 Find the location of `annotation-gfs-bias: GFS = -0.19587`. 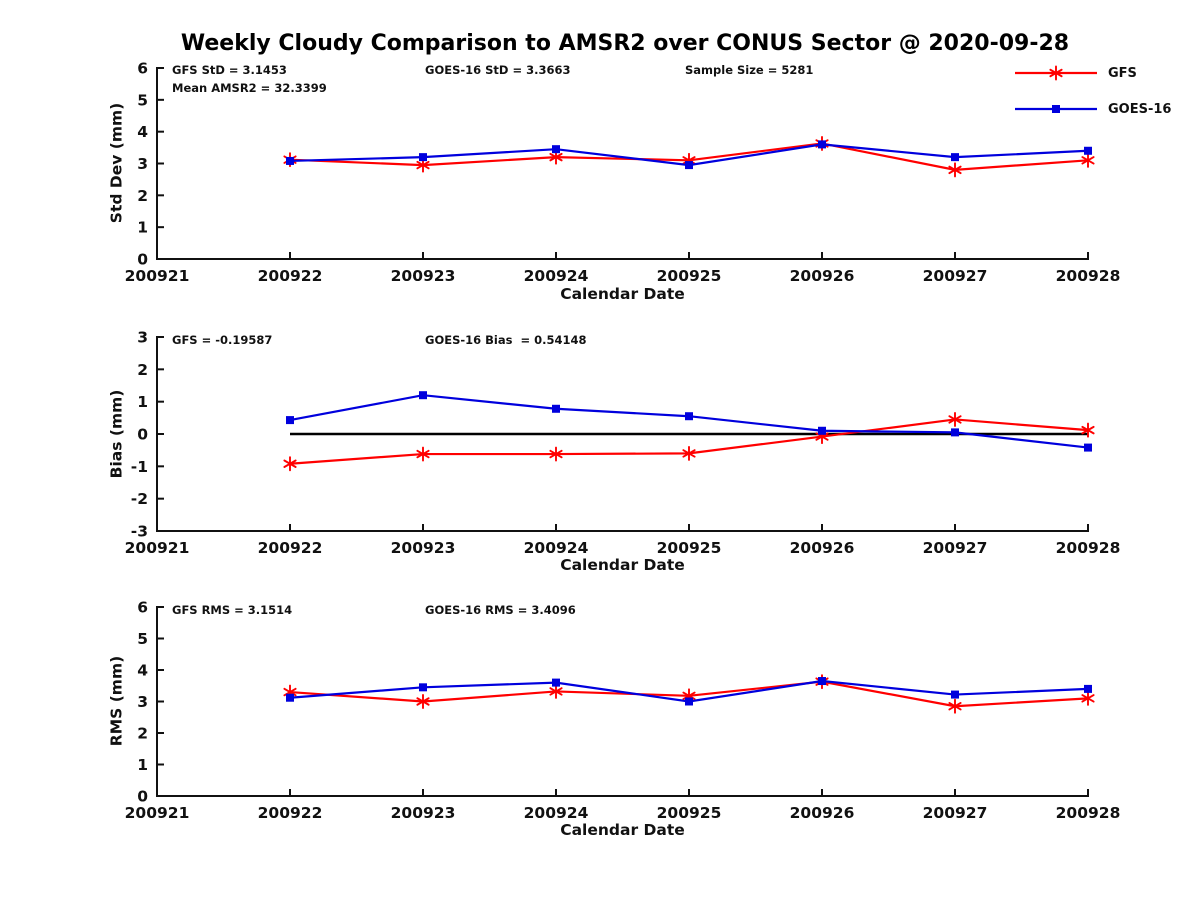

annotation-gfs-bias: GFS = -0.19587 is located at coordinates (222, 340).